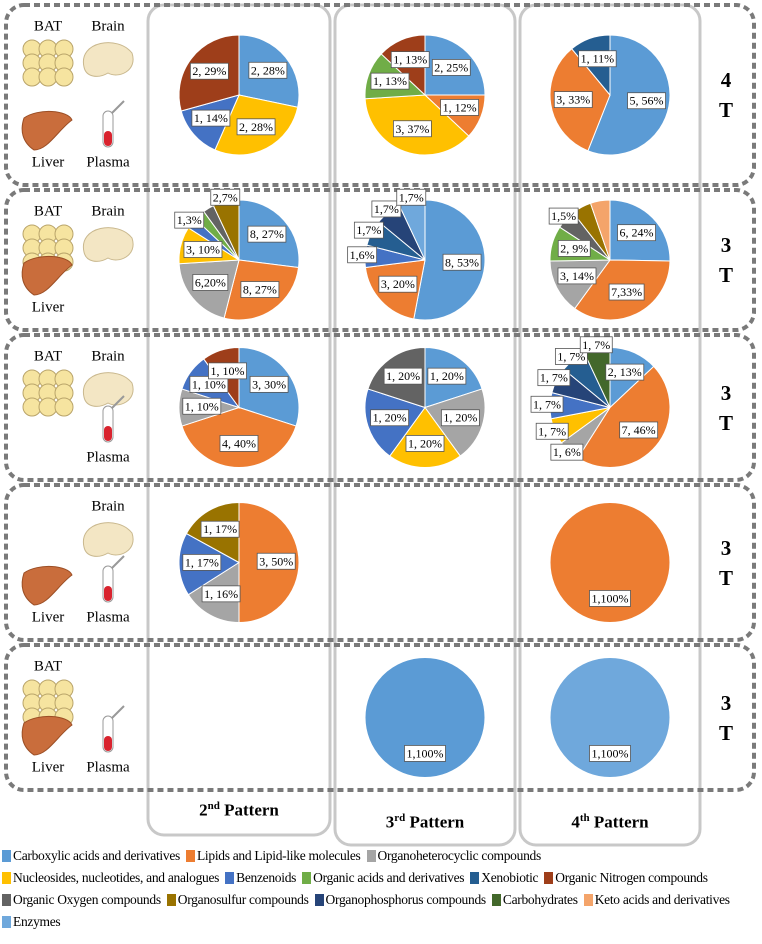  I want to click on data-label-group: 3, 37%, so click(412, 129).